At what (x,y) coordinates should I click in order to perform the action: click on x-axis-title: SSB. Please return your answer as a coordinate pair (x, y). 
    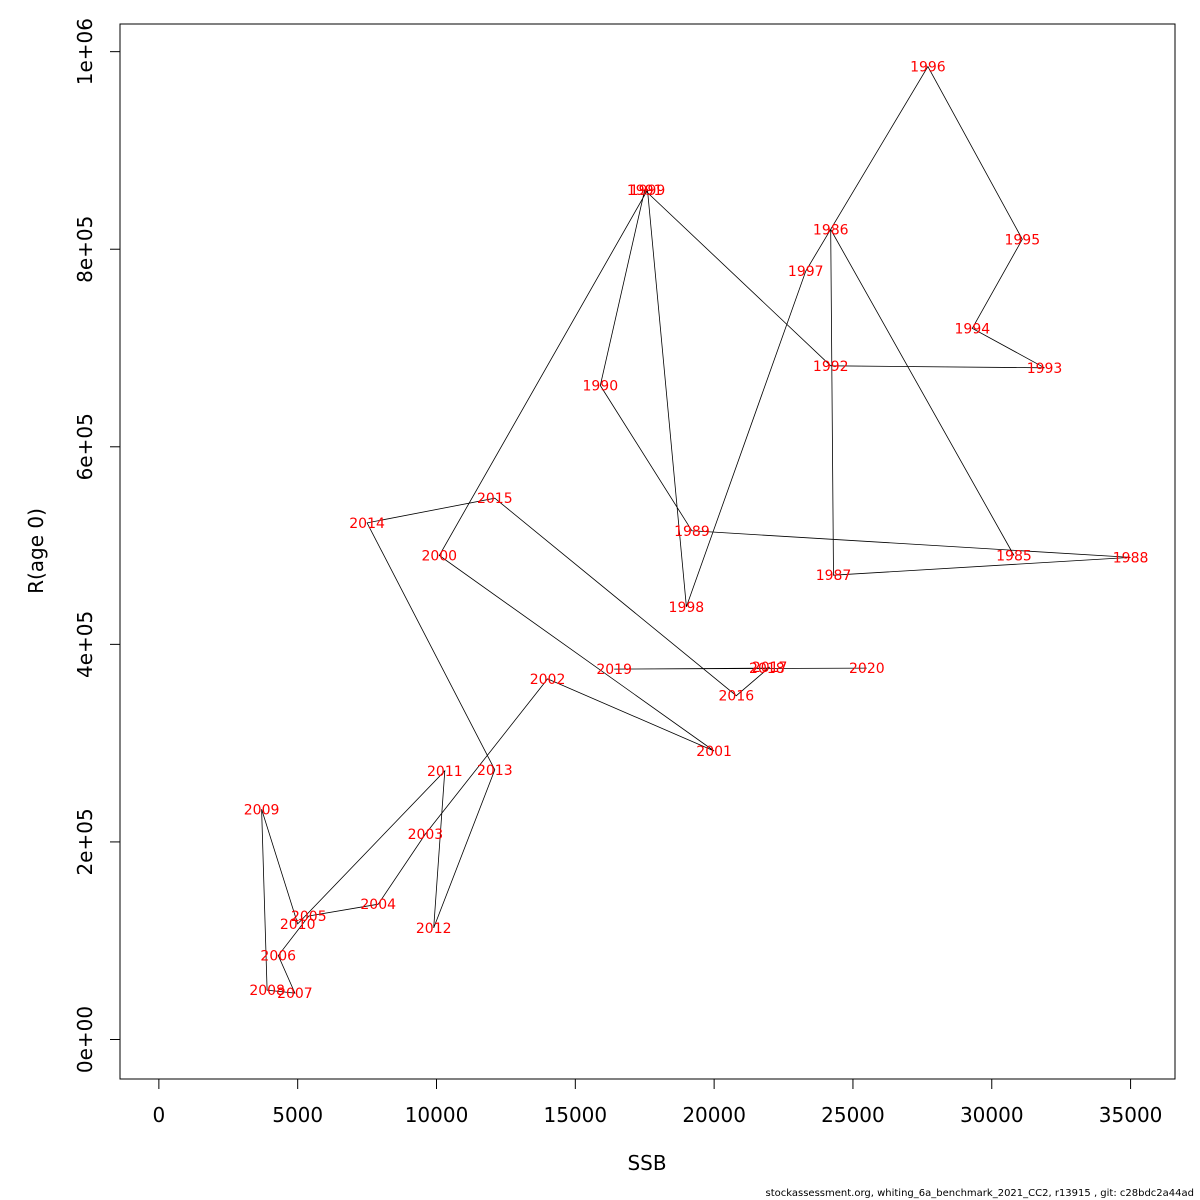
    Looking at the image, I should click on (646, 1163).